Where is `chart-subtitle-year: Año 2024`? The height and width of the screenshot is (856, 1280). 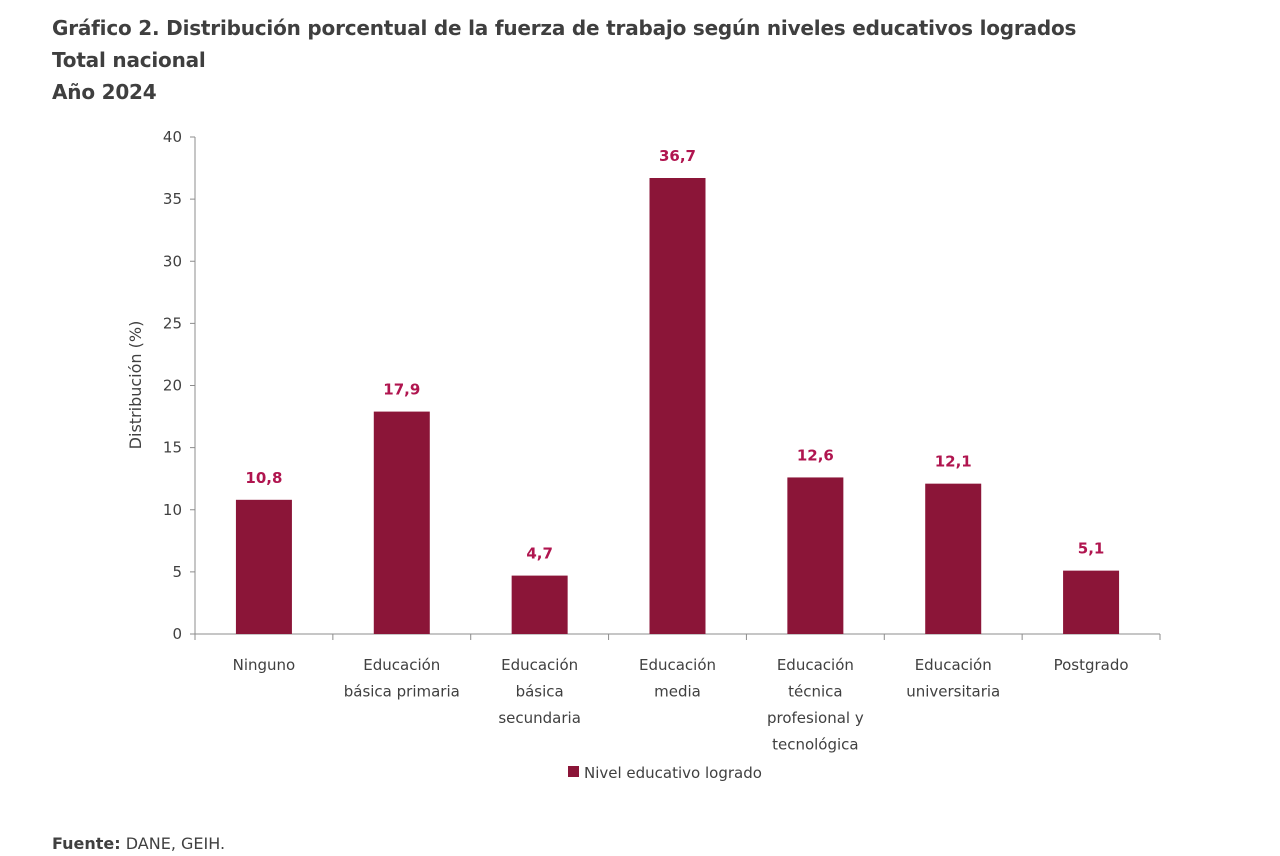 chart-subtitle-year: Año 2024 is located at coordinates (104, 92).